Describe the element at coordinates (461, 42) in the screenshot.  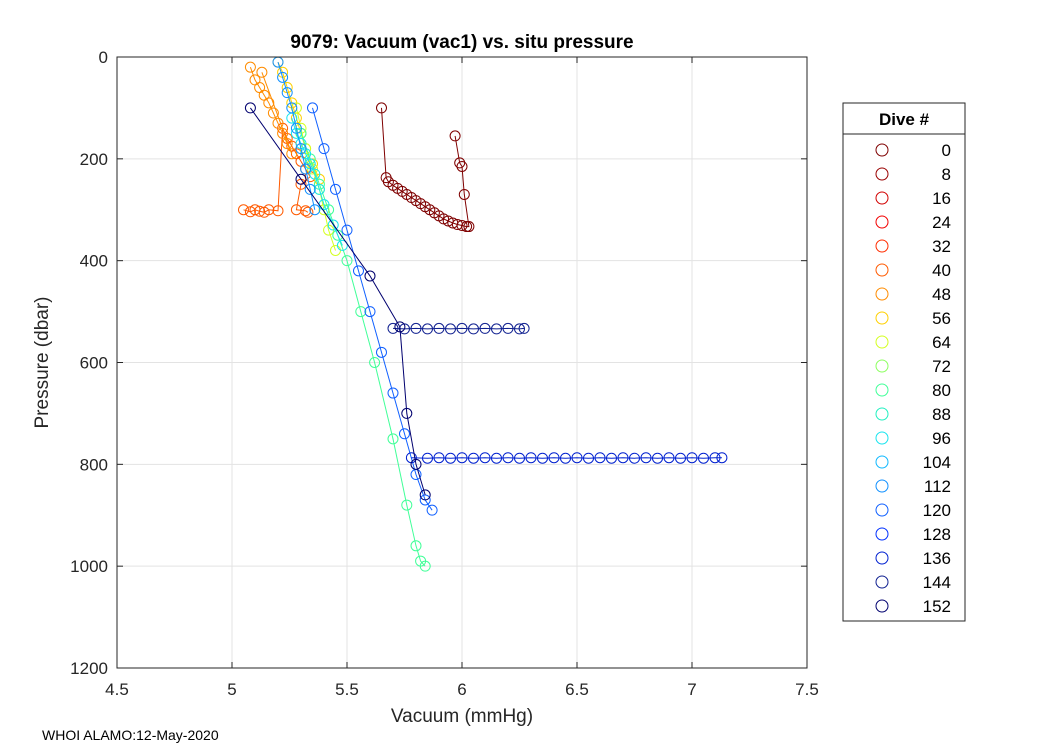
I see `chart-title: 9079: Vacuum (vac1) vs. situ pressure` at that location.